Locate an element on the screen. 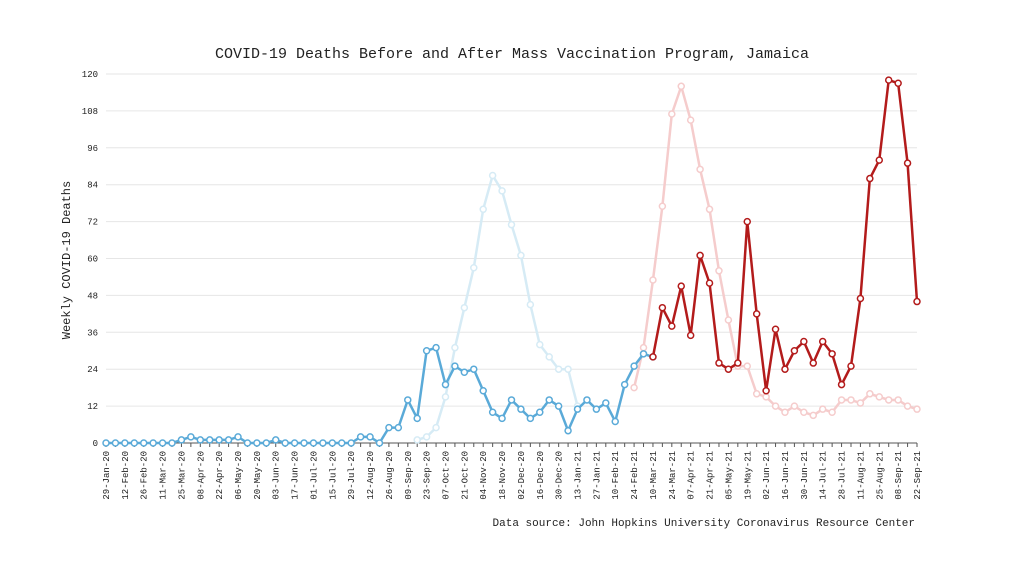 This screenshot has height=581, width=1024. x-tick-label: 11-Aug-21 is located at coordinates (861, 475).